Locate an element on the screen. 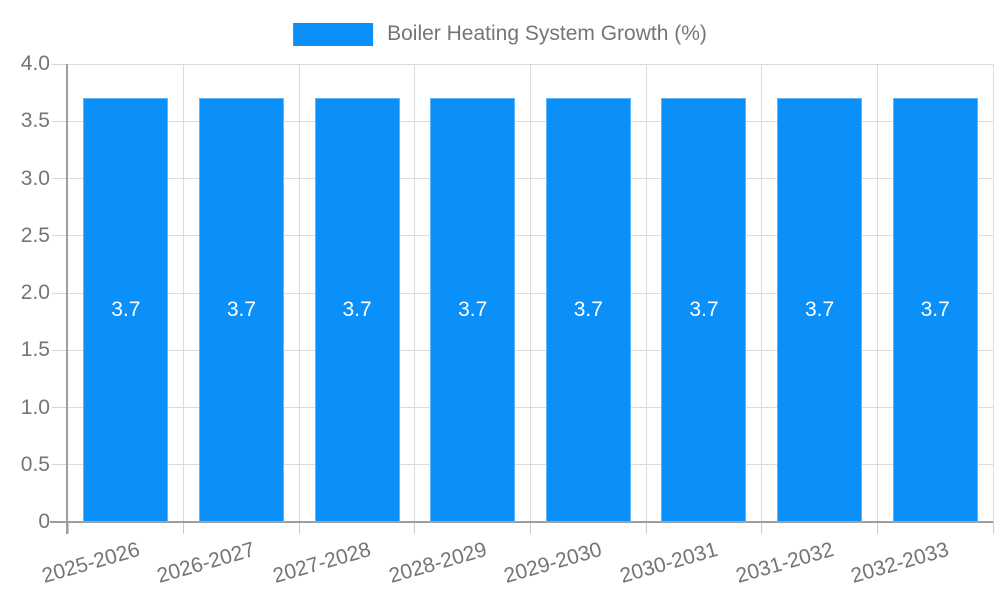 The width and height of the screenshot is (1000, 600). y-axis-tick-label: 1.0 is located at coordinates (35, 407).